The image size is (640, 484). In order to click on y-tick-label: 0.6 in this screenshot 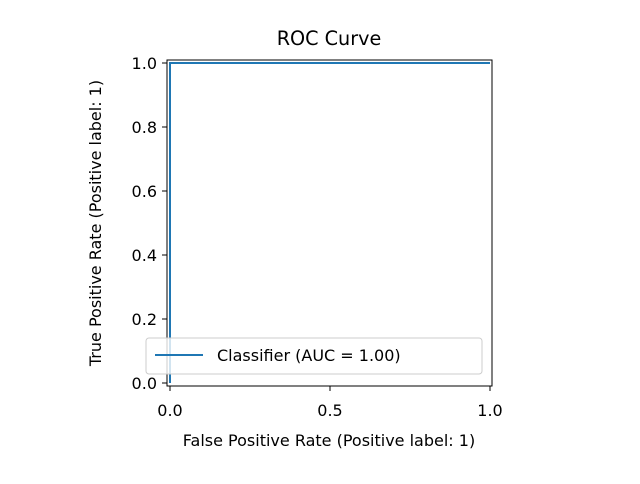, I will do `click(144, 191)`.